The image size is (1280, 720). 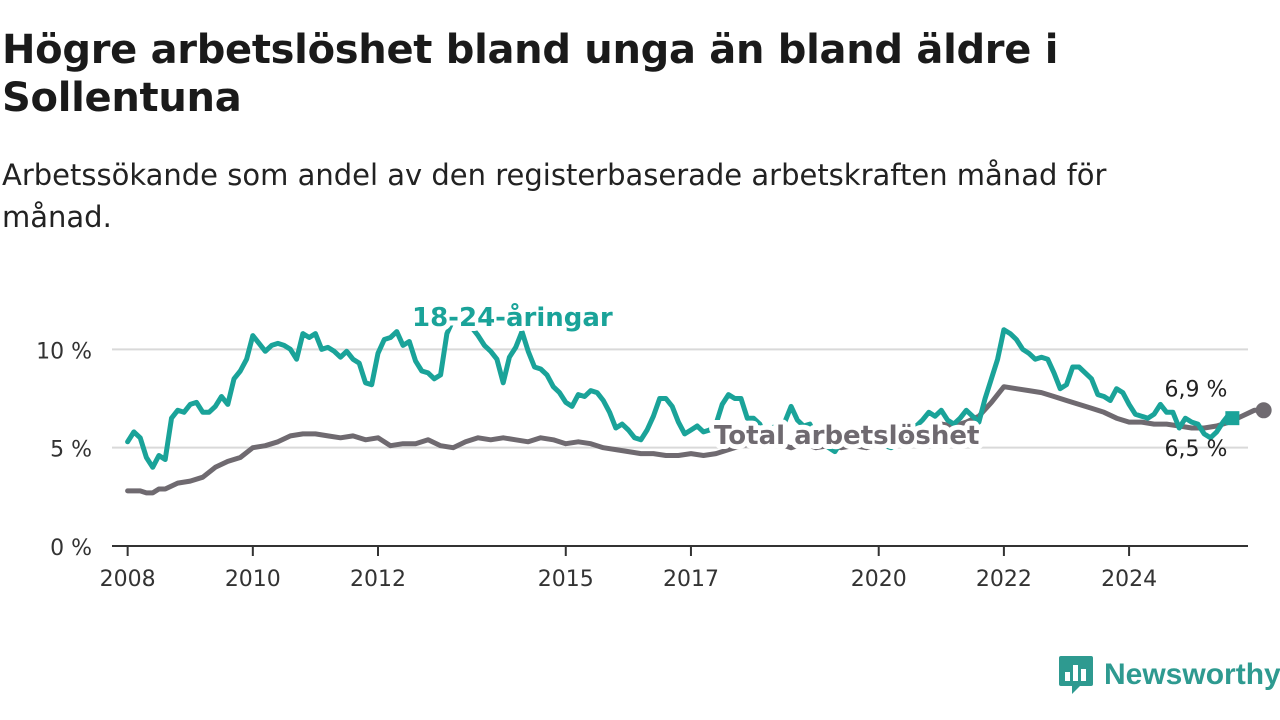 I want to click on x-tick-label: 2012, so click(x=378, y=579).